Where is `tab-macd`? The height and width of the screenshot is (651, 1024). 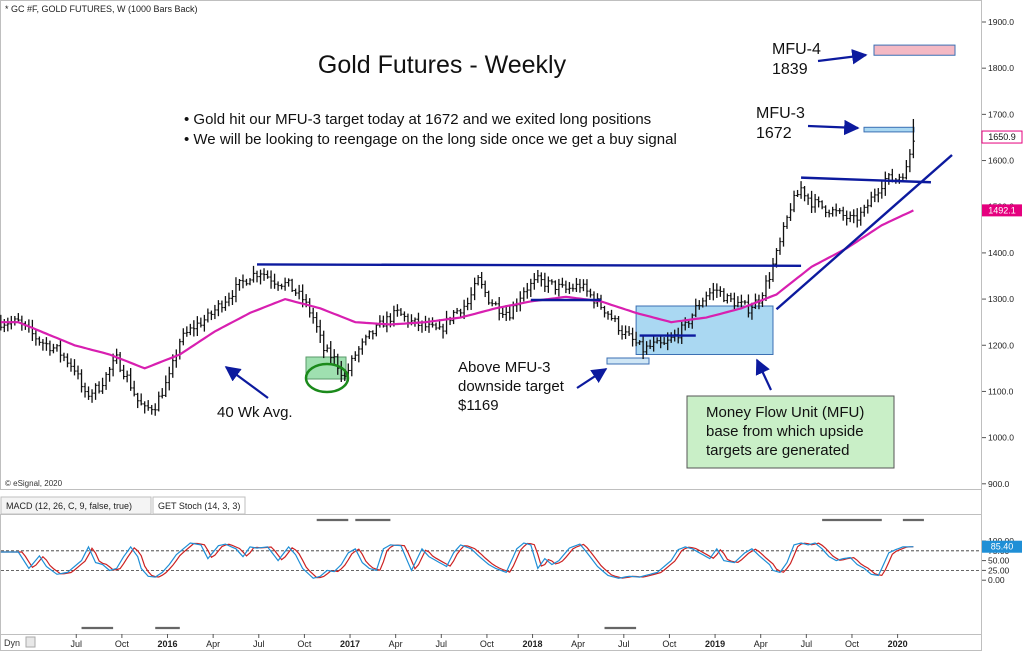 tab-macd is located at coordinates (76, 505).